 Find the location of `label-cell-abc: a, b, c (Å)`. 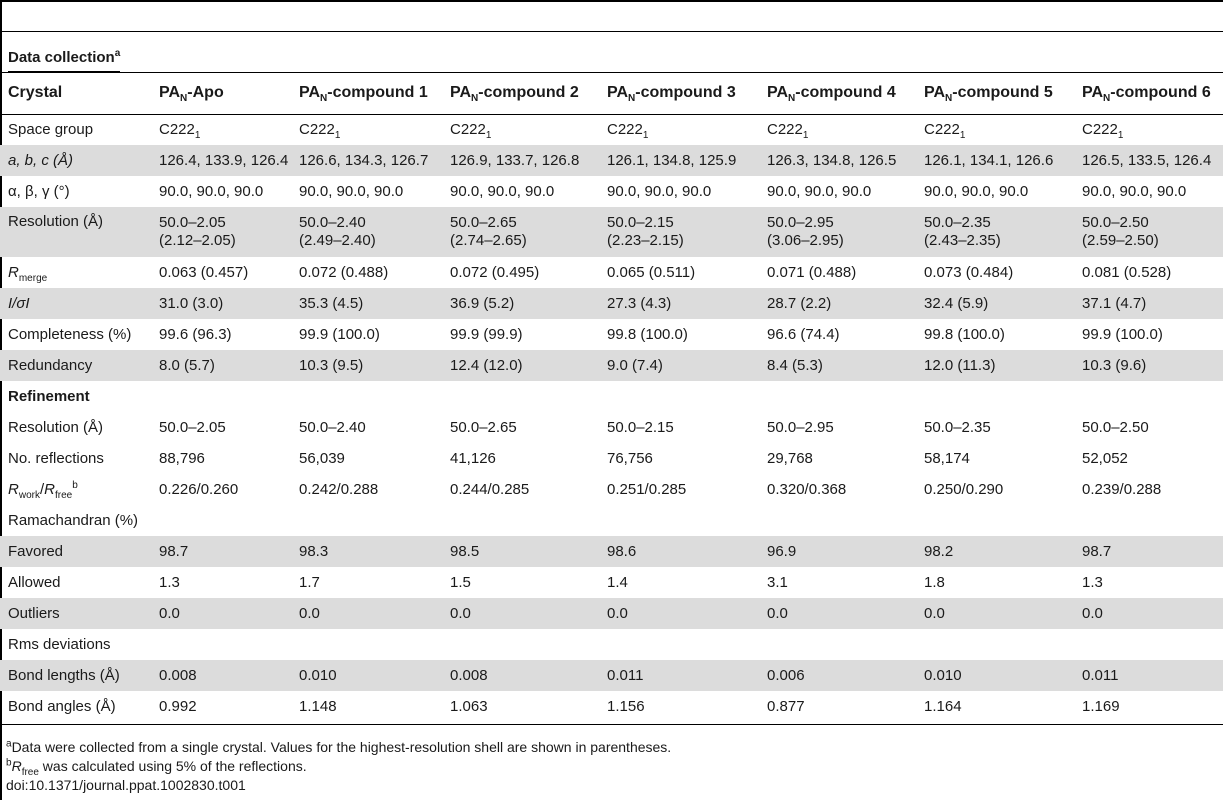

label-cell-abc: a, b, c (Å) is located at coordinates (75, 160).